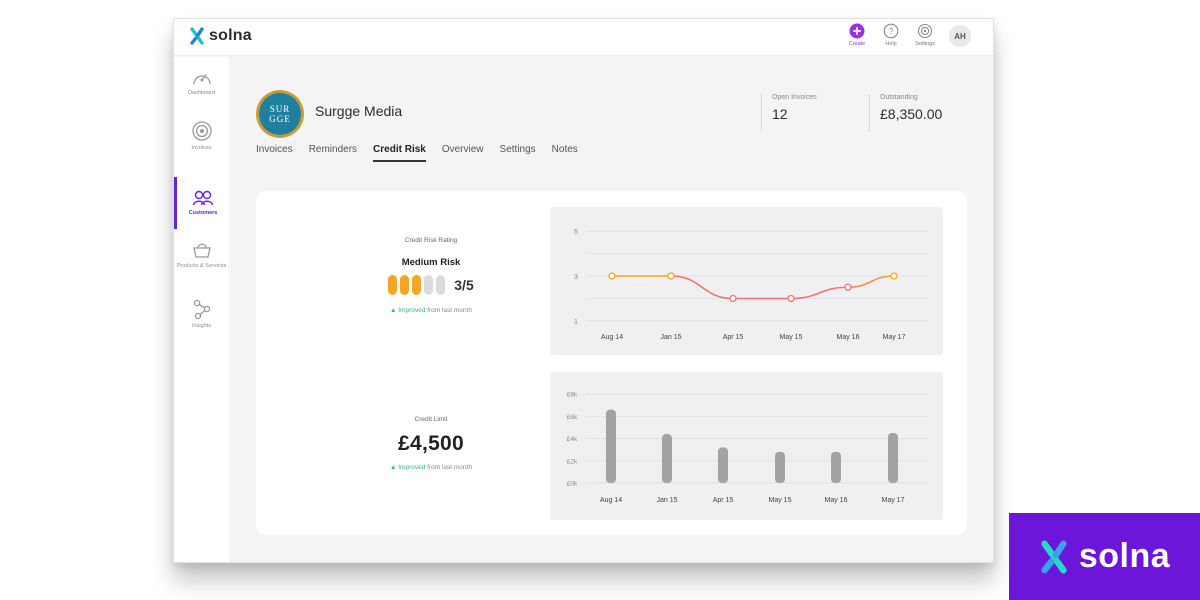 This screenshot has width=1200, height=600. What do you see at coordinates (911, 114) in the screenshot?
I see `outstanding-value: £8,350.00` at bounding box center [911, 114].